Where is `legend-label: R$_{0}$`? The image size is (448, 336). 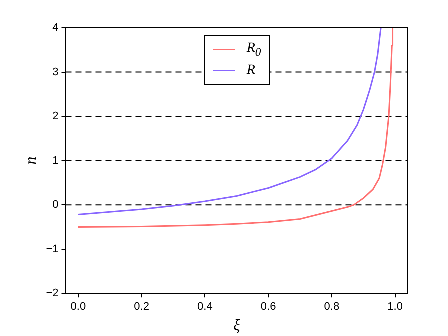
legend-label: R$_{0}$ is located at coordinates (254, 49).